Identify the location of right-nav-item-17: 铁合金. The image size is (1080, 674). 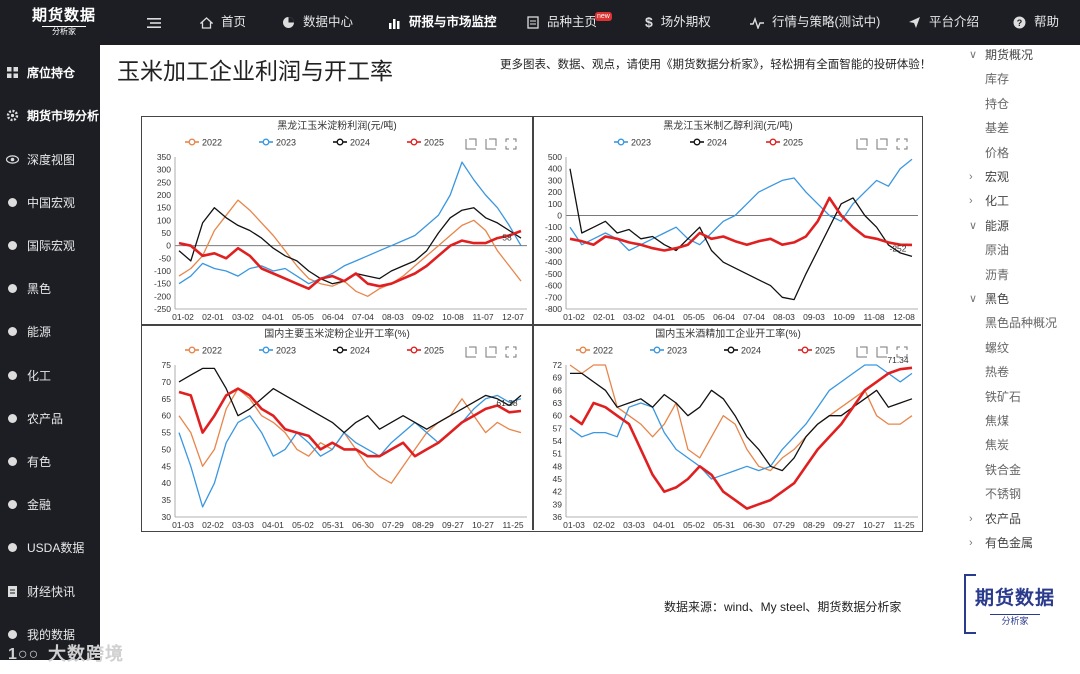
(1003, 470).